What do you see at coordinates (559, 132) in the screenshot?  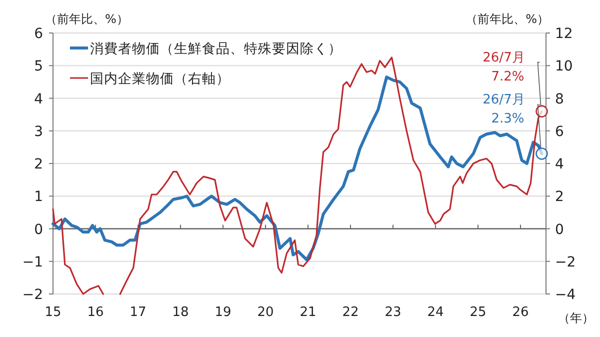 I see `y2-tick-label: 6` at bounding box center [559, 132].